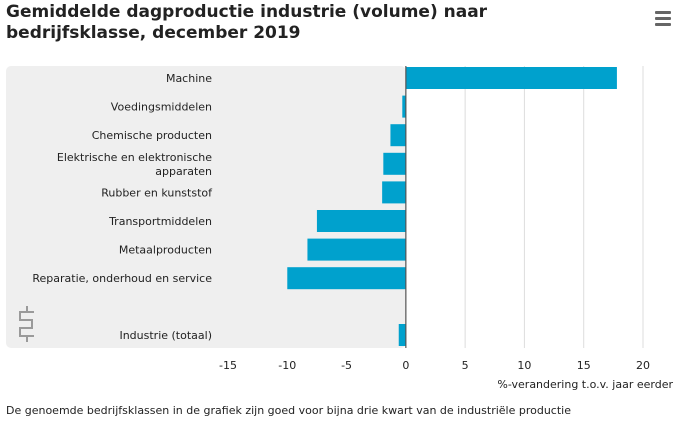  Describe the element at coordinates (585, 384) in the screenshot. I see `x-axis-title: %-verandering t.o.v. jaar eerder` at that location.